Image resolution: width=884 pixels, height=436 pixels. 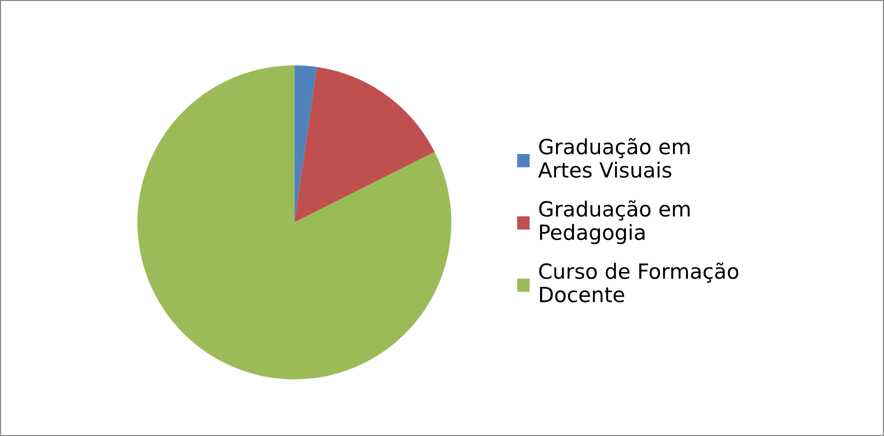 What do you see at coordinates (614, 222) in the screenshot?
I see `legend-label: Graduação em Pedagogia` at bounding box center [614, 222].